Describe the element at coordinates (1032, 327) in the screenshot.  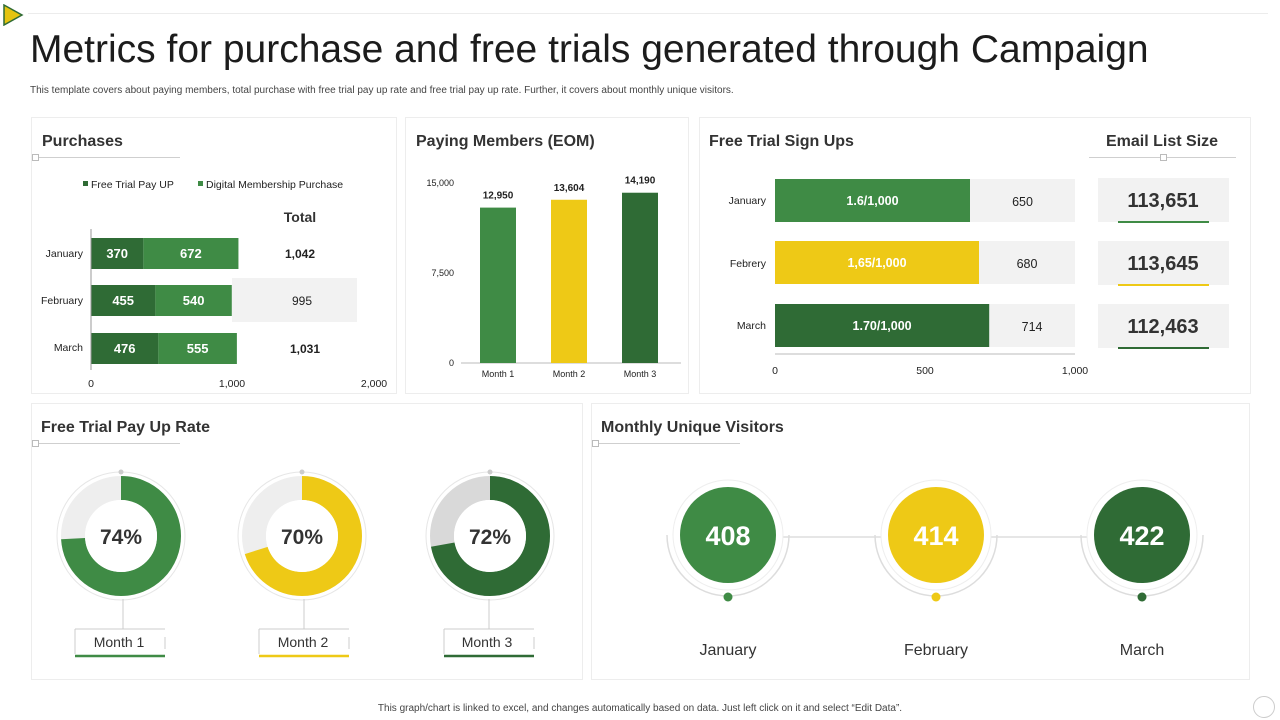
I see `bar-value-label: 714` at that location.